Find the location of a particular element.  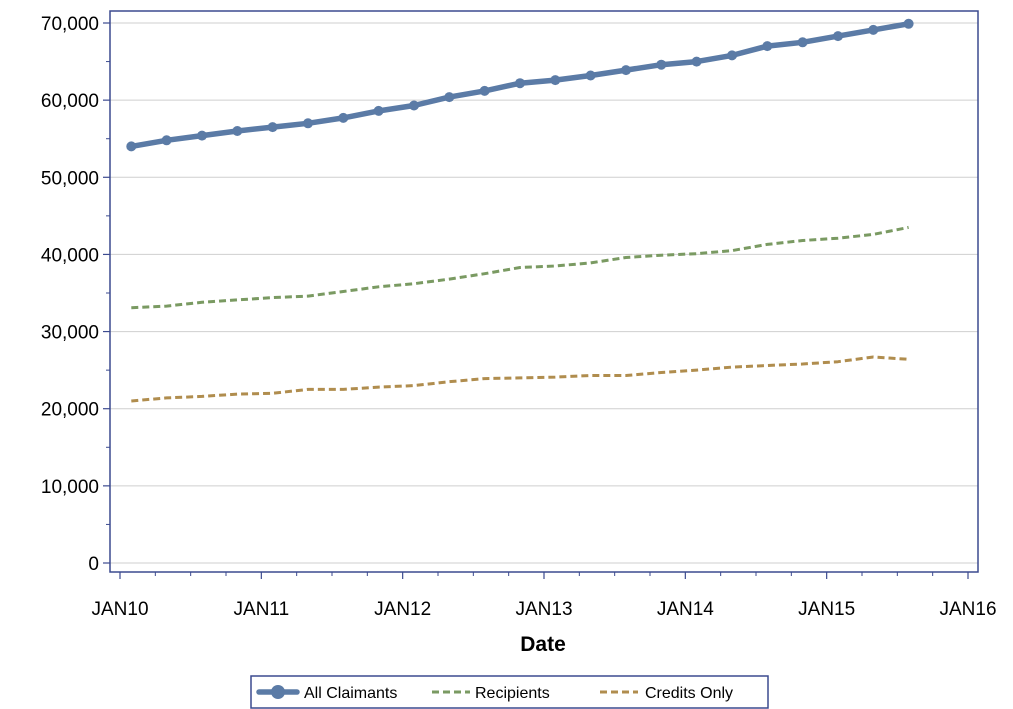

legend-label: All Claimants is located at coordinates (350, 693).